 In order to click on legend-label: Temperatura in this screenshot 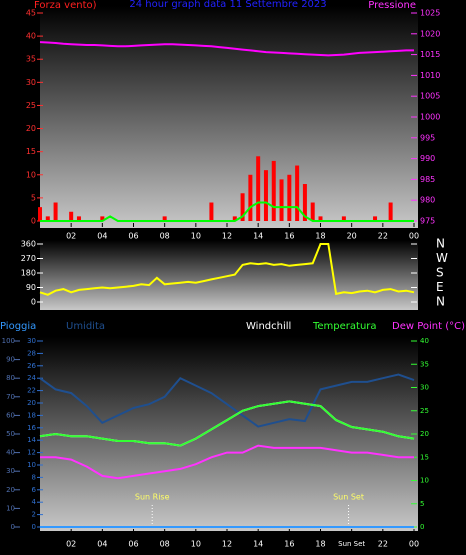, I will do `click(344, 326)`.